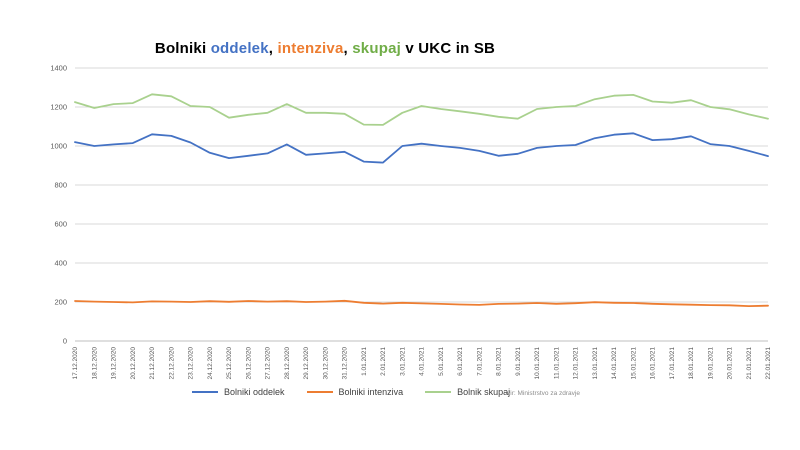 The width and height of the screenshot is (800, 450). I want to click on x-axis-label: 5.01.2021, so click(441, 361).